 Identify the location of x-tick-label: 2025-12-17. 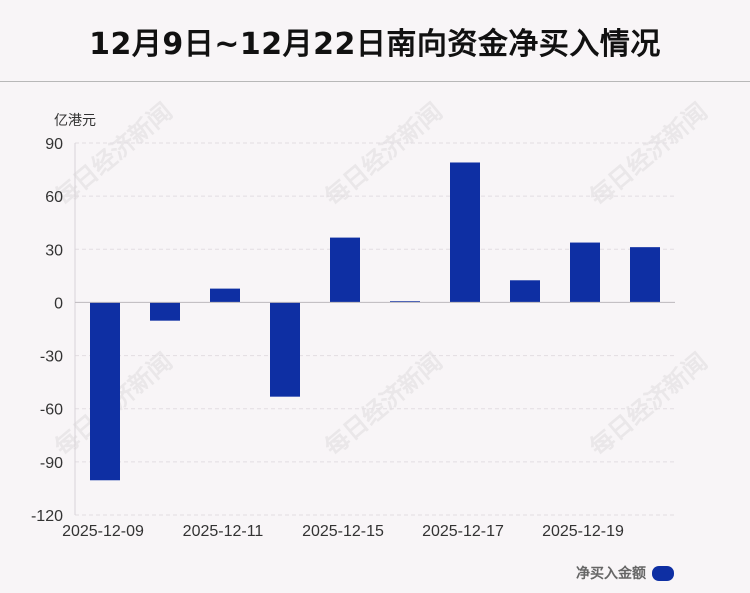
(463, 531).